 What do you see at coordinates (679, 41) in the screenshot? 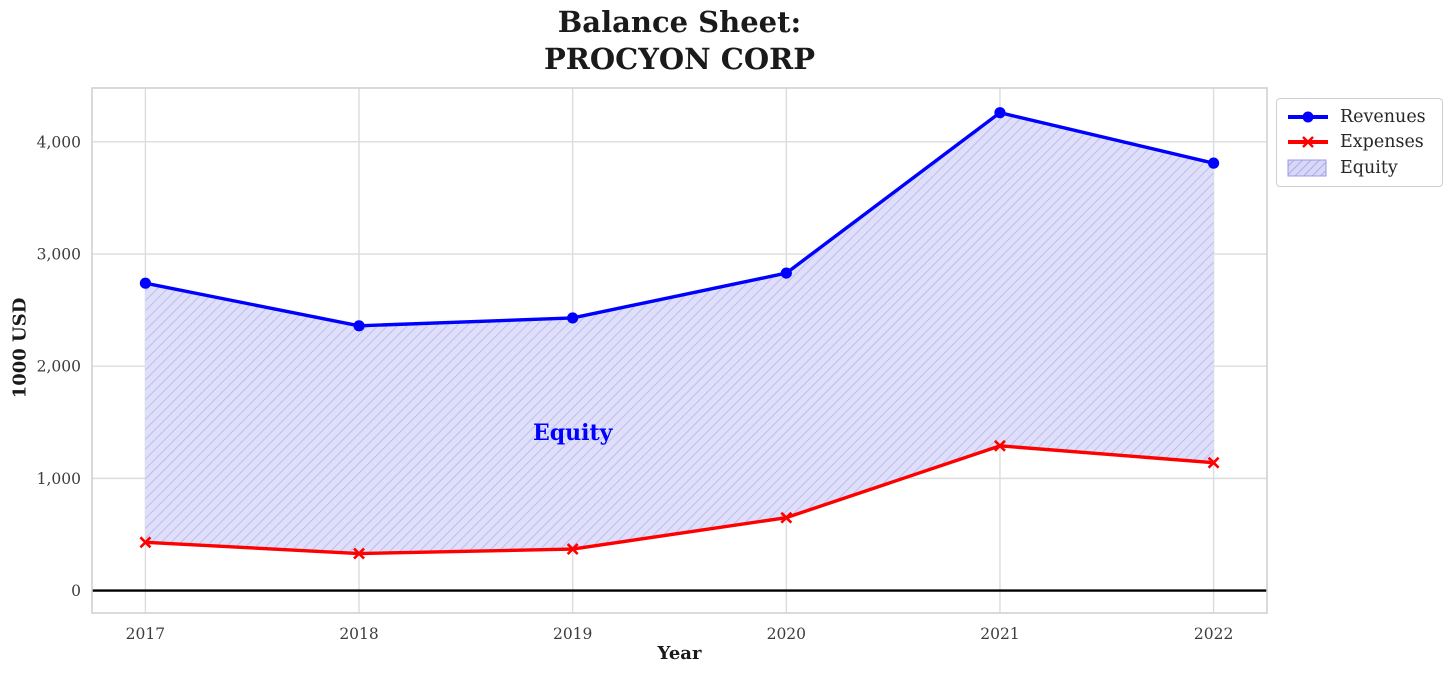
I see `chart-title: Balance Sheet: PROCYON CORP` at bounding box center [679, 41].